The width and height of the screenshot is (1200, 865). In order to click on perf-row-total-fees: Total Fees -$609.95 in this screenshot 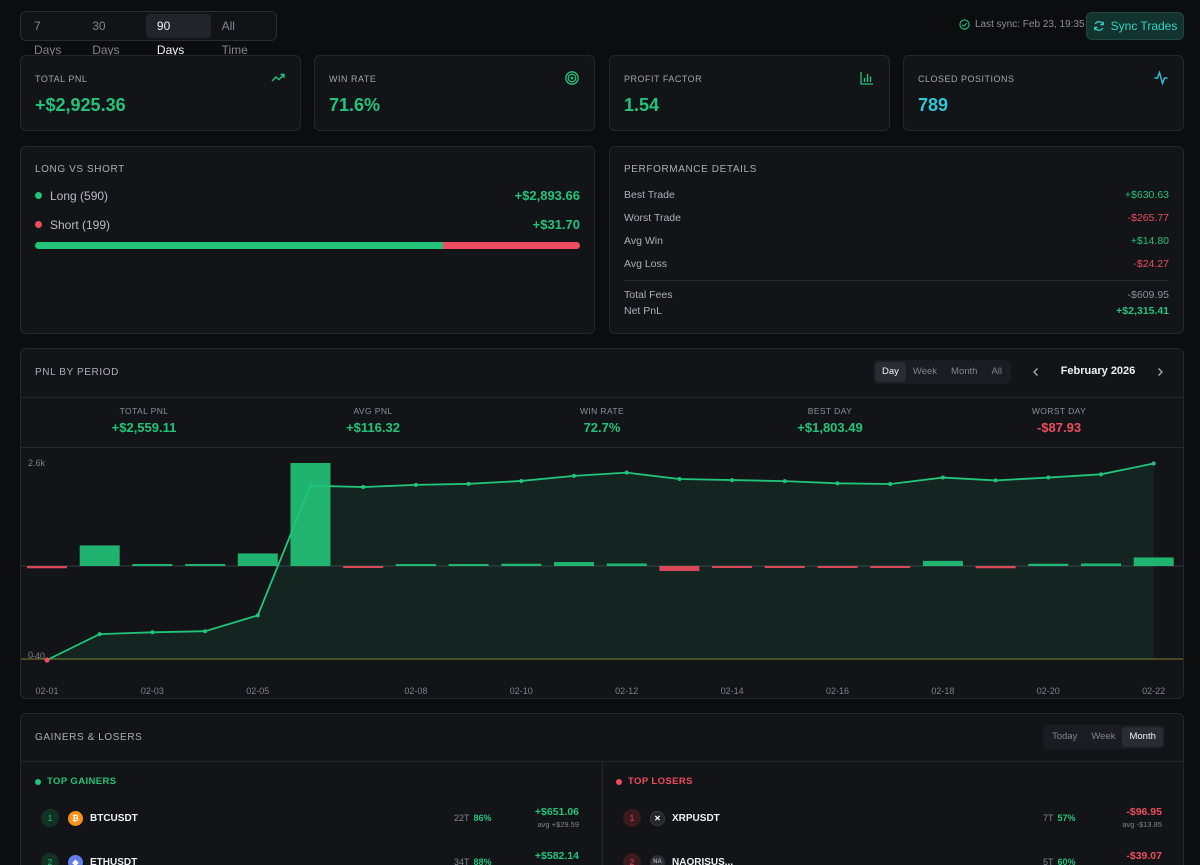, I will do `click(896, 295)`.